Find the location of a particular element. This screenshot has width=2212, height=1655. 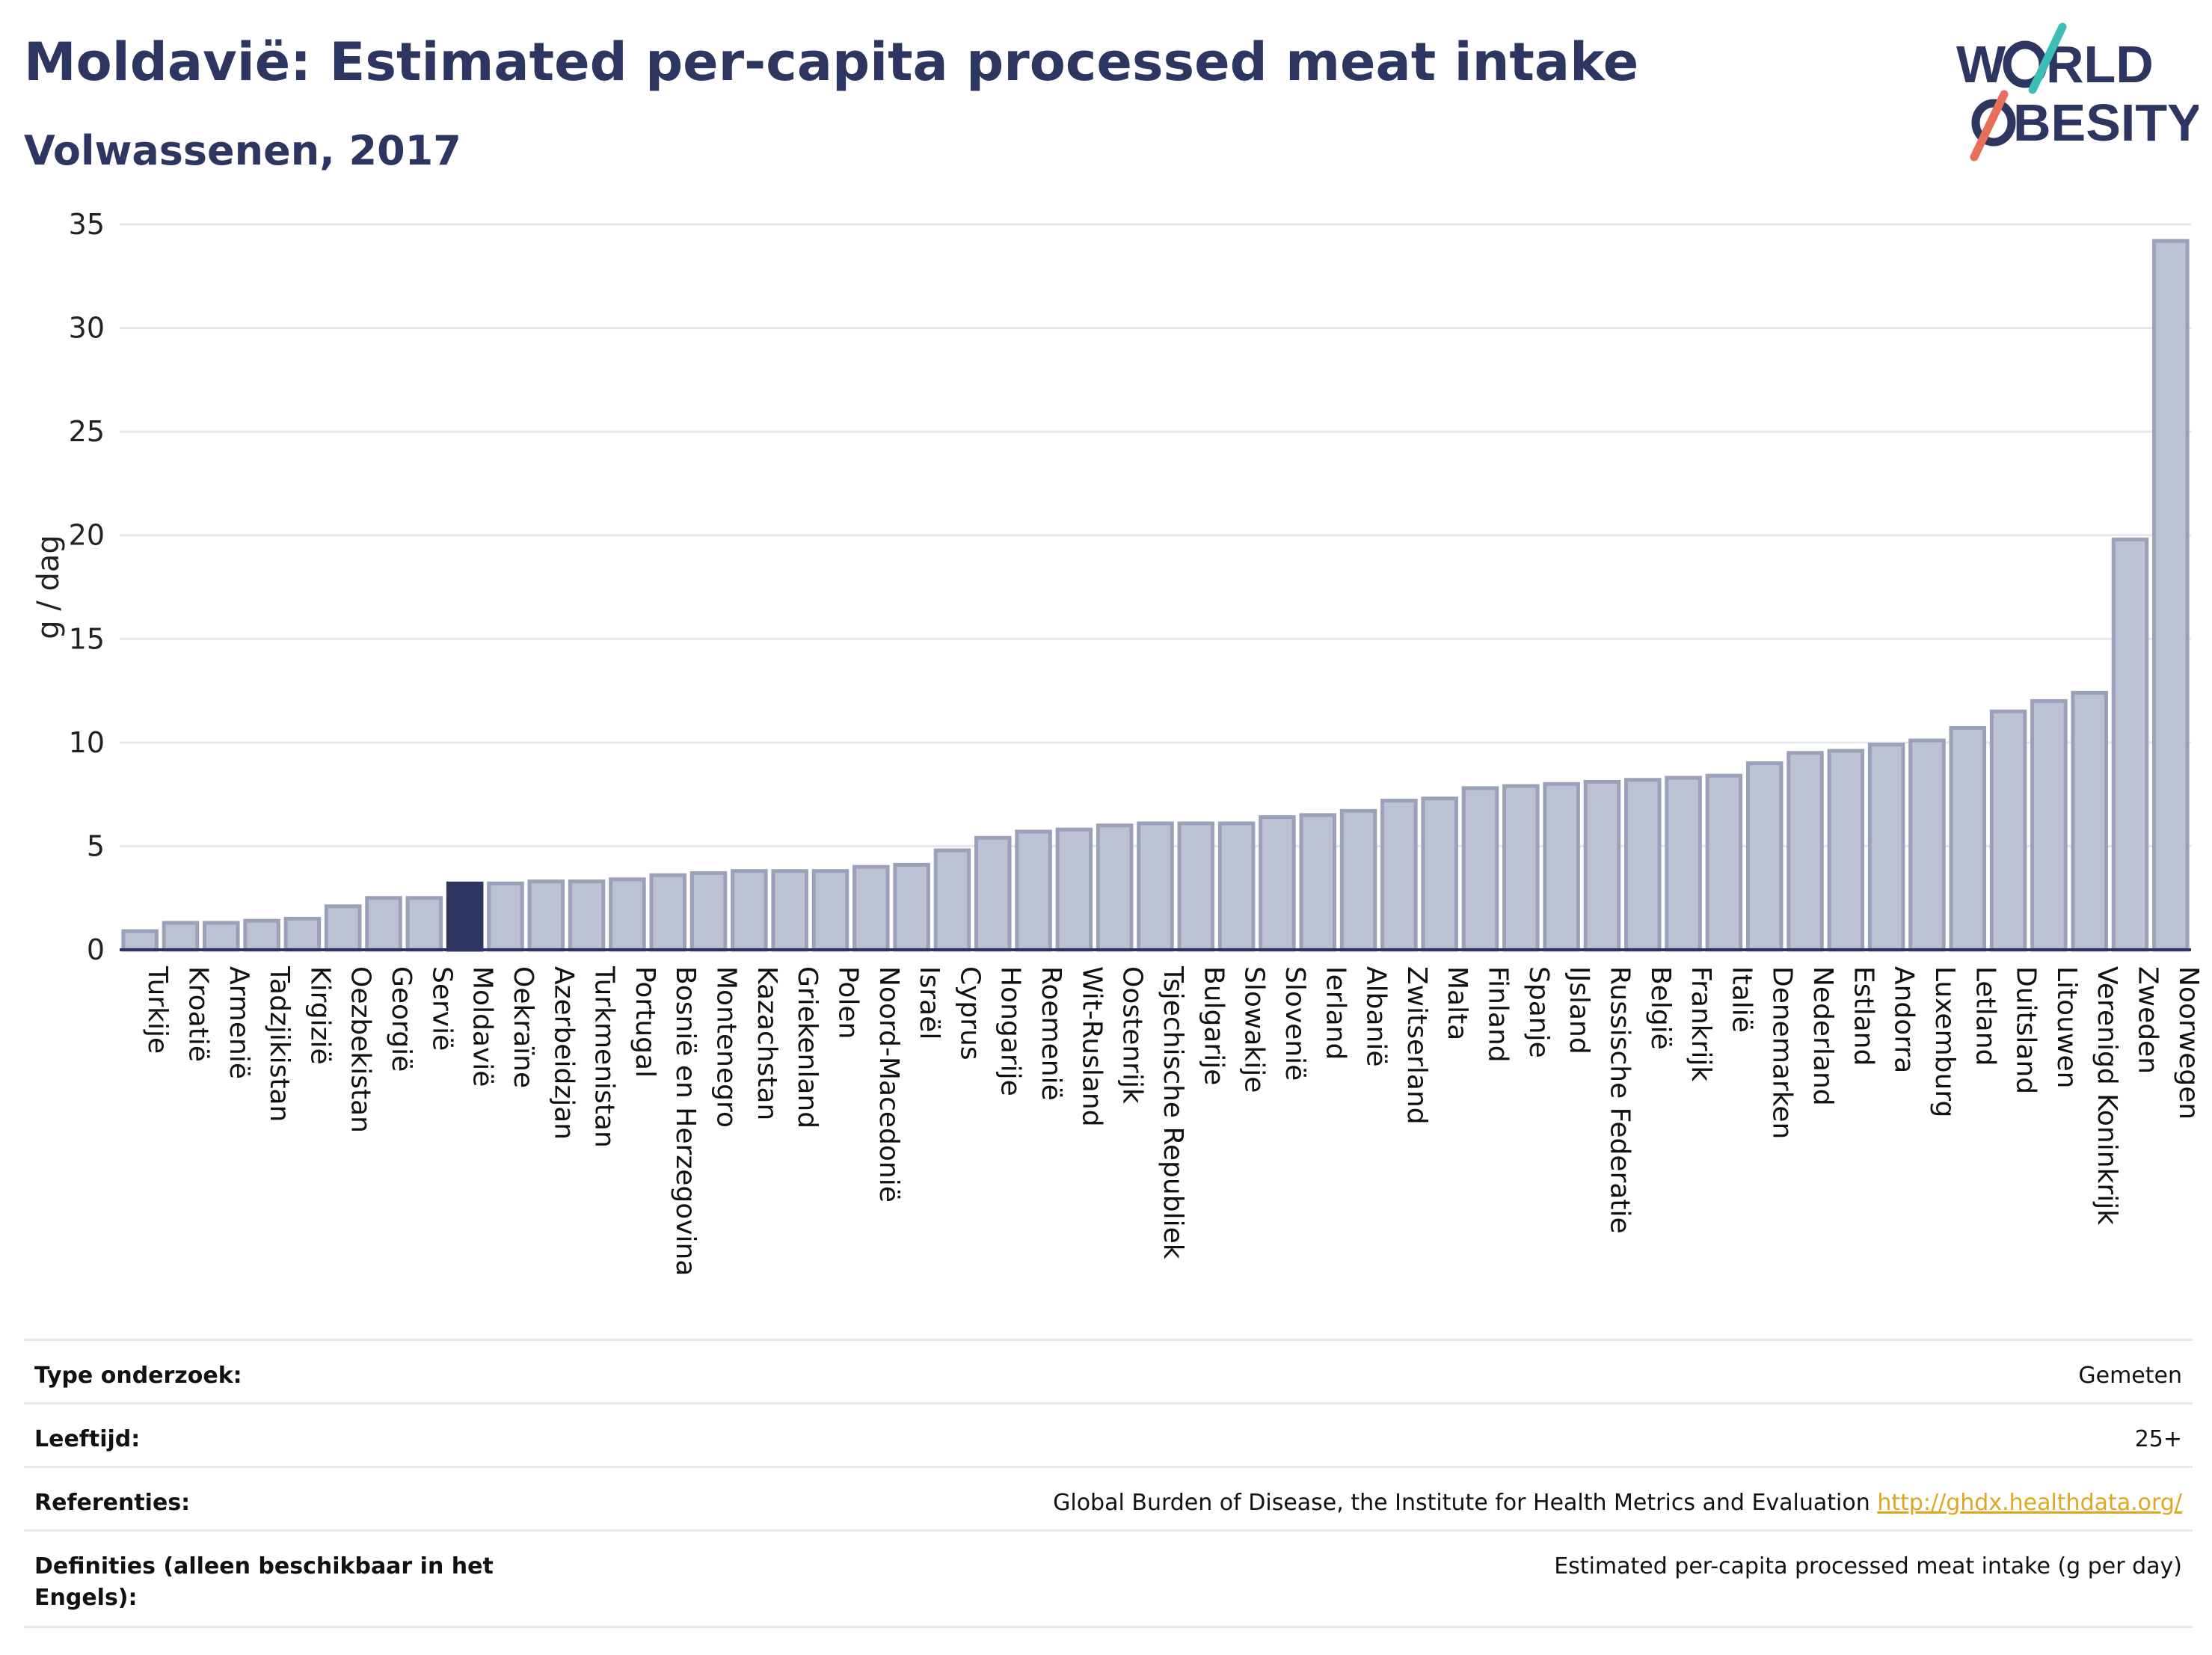

x-tick-label: Nederland is located at coordinates (1822, 1036).